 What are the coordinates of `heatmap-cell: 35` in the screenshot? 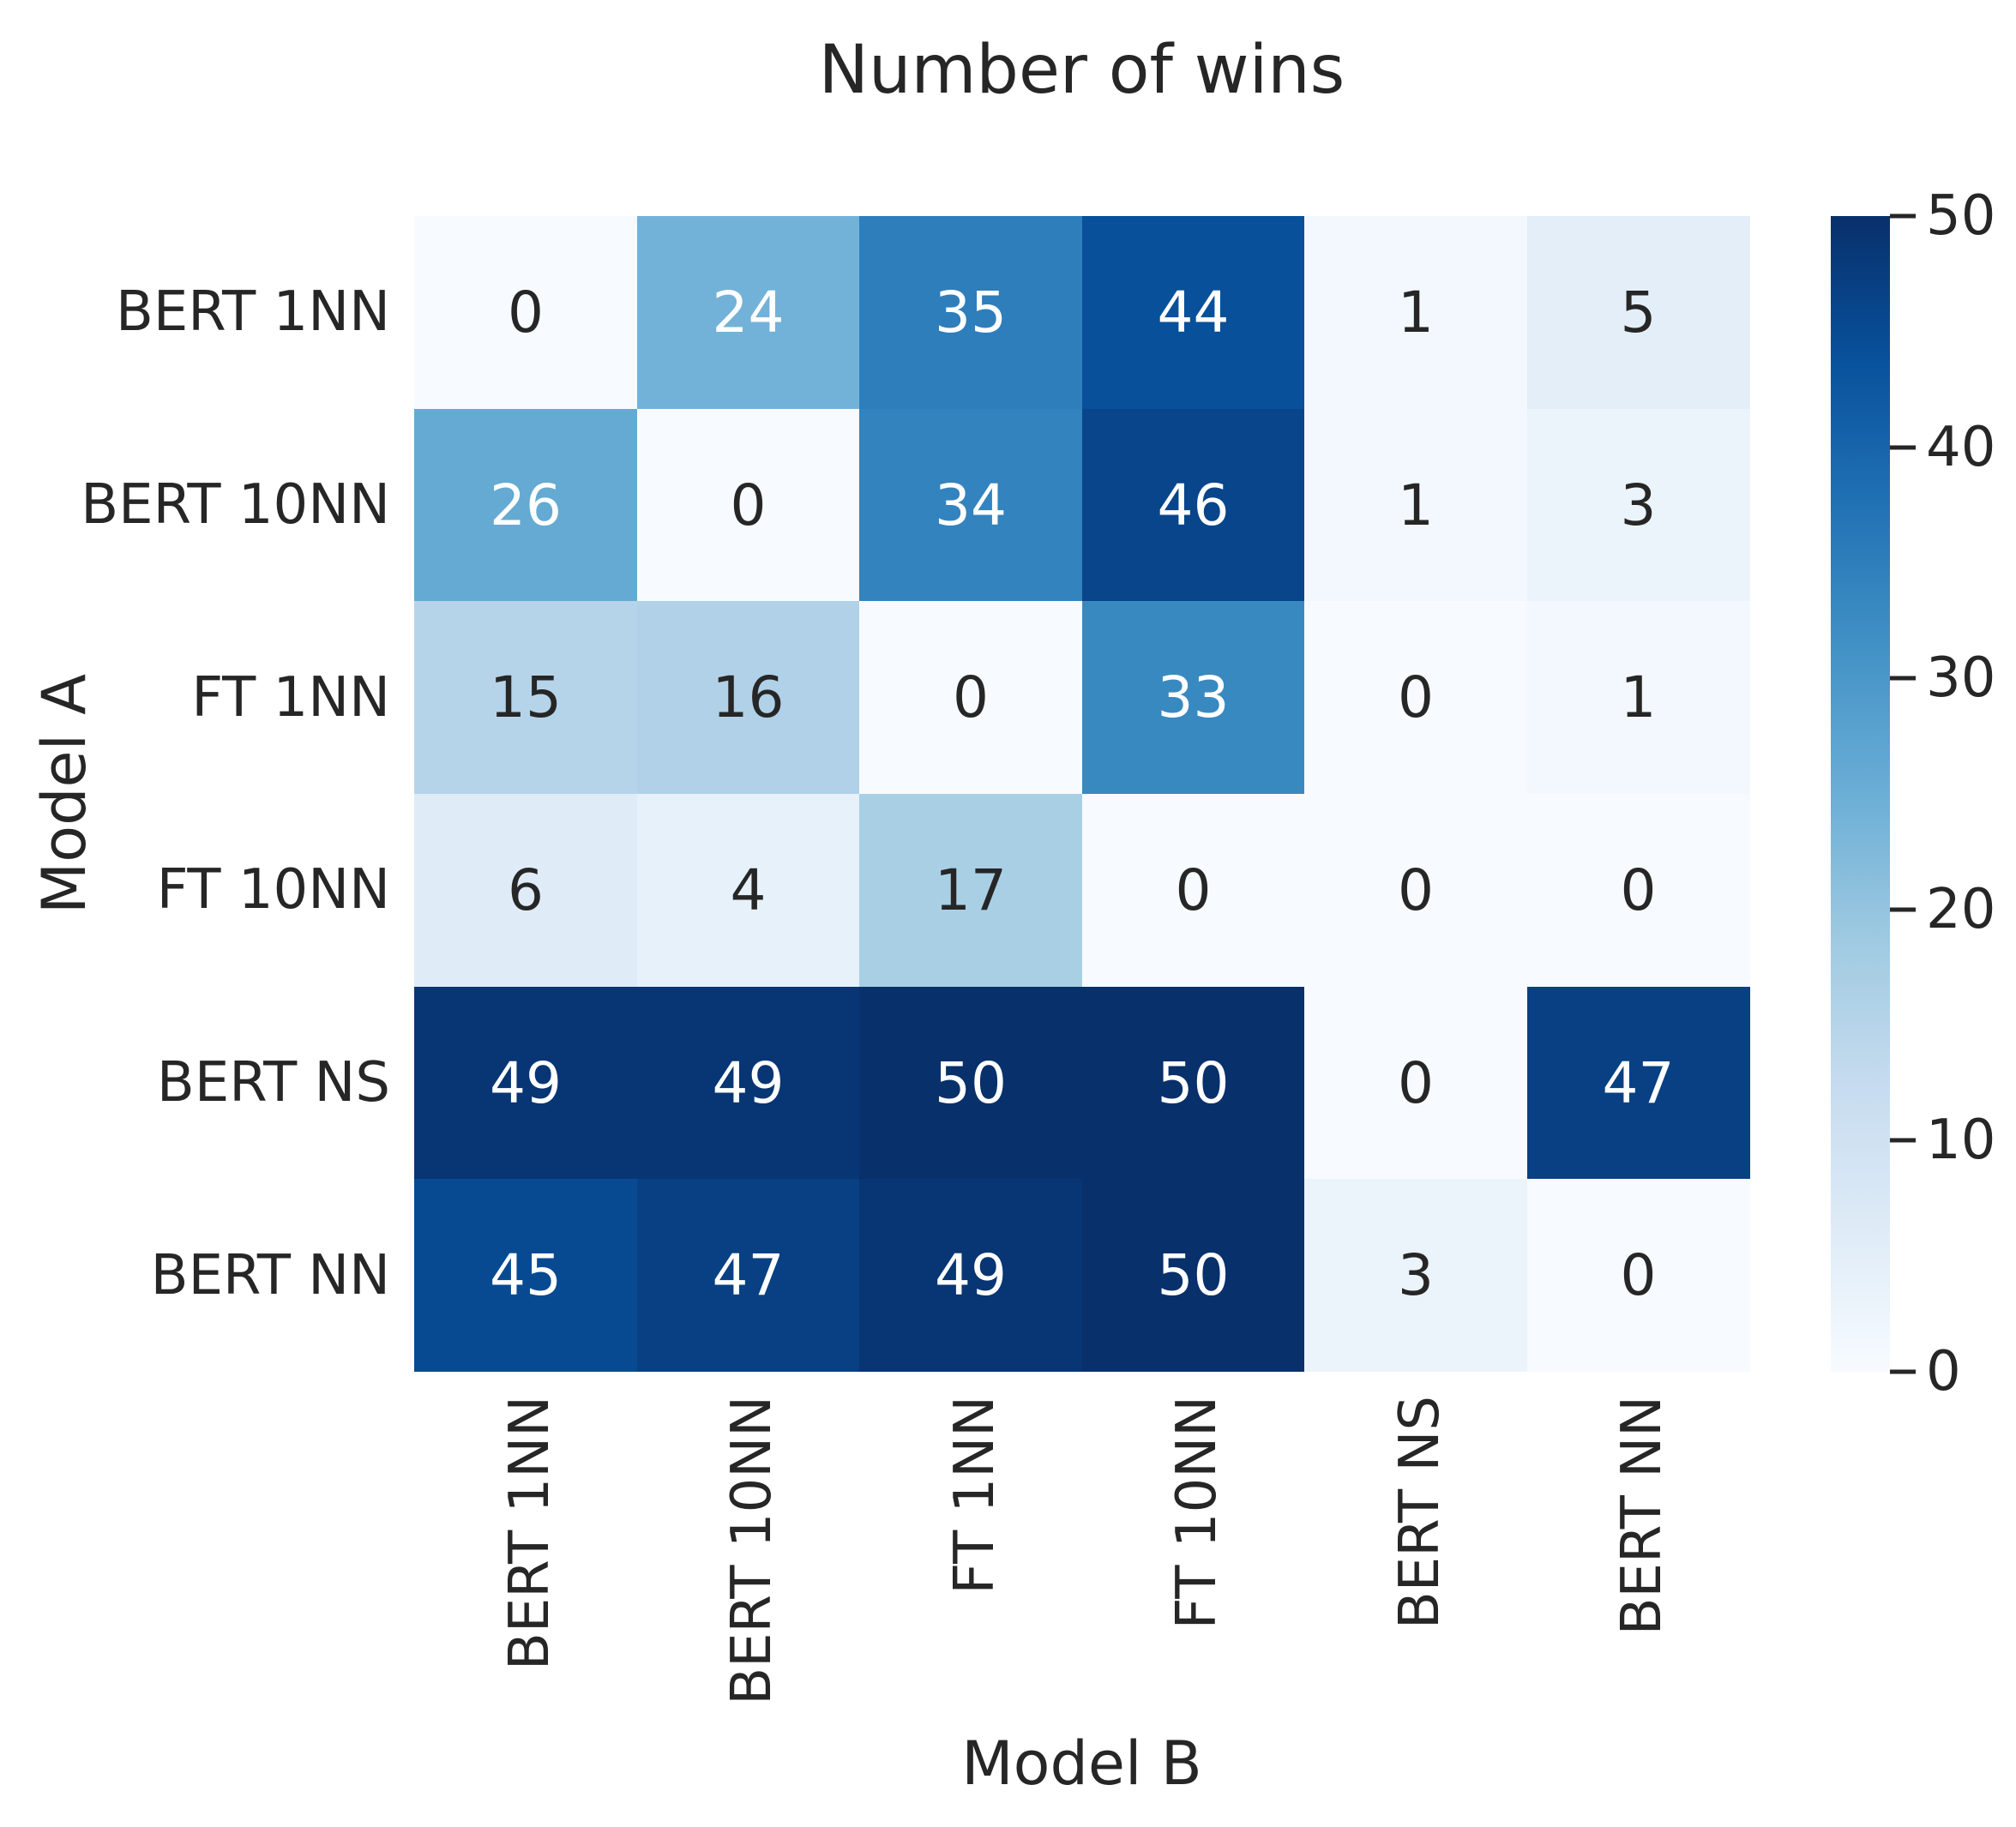 It's located at (970, 313).